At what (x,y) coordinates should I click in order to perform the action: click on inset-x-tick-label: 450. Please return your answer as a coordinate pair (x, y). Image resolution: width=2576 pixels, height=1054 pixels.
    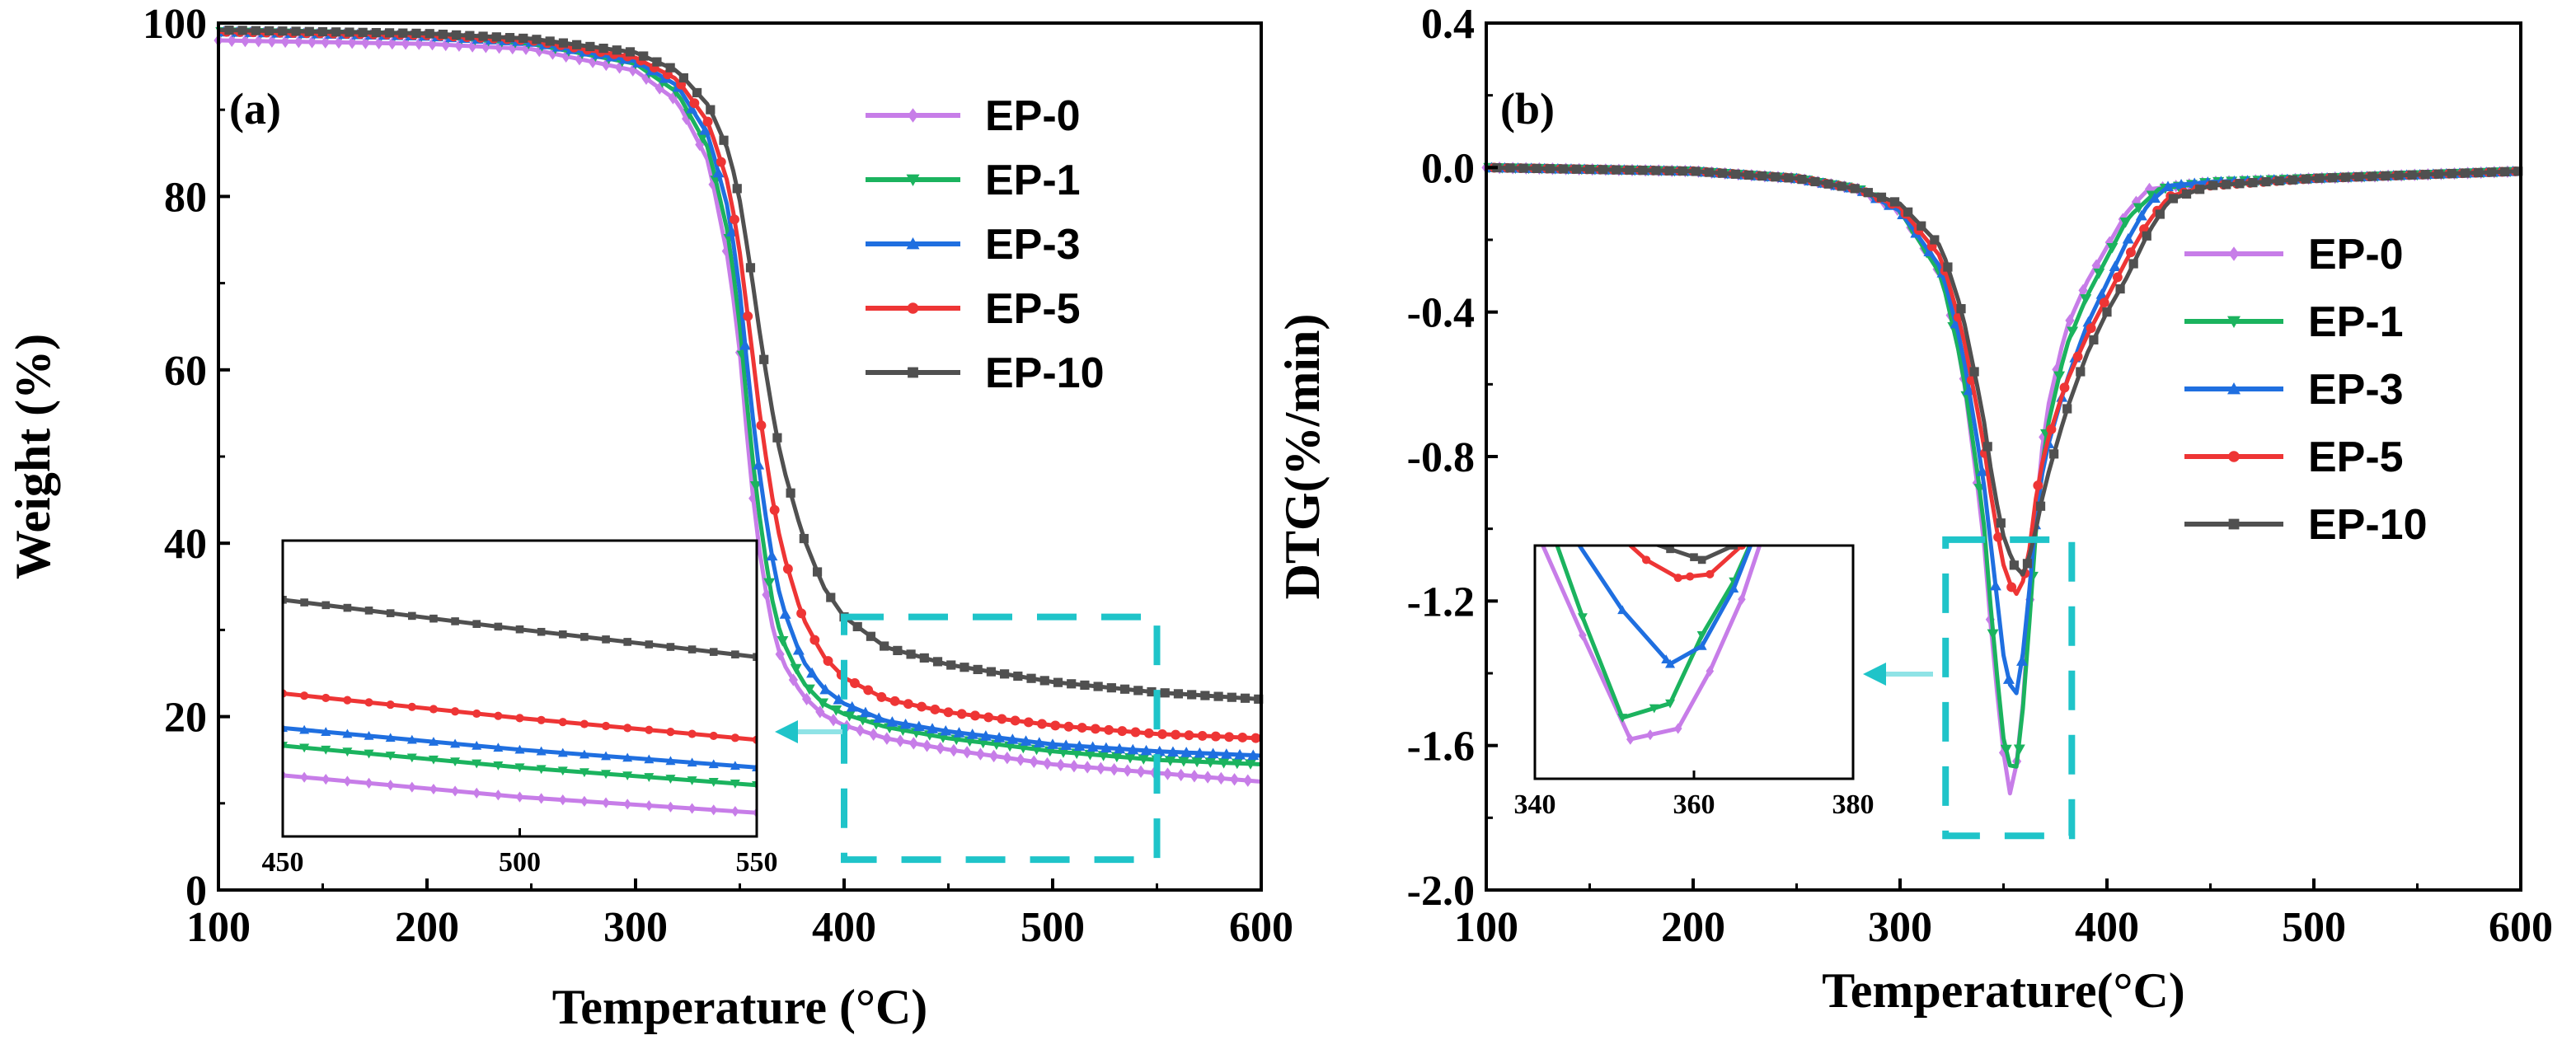
    Looking at the image, I should click on (283, 862).